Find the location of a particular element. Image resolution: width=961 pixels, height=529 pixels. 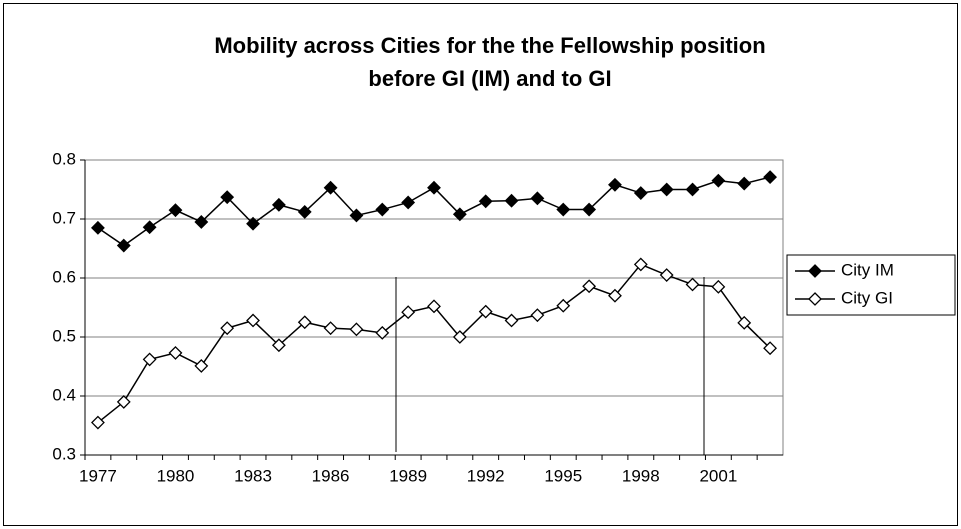

x-tick-label: 1995 is located at coordinates (563, 475).